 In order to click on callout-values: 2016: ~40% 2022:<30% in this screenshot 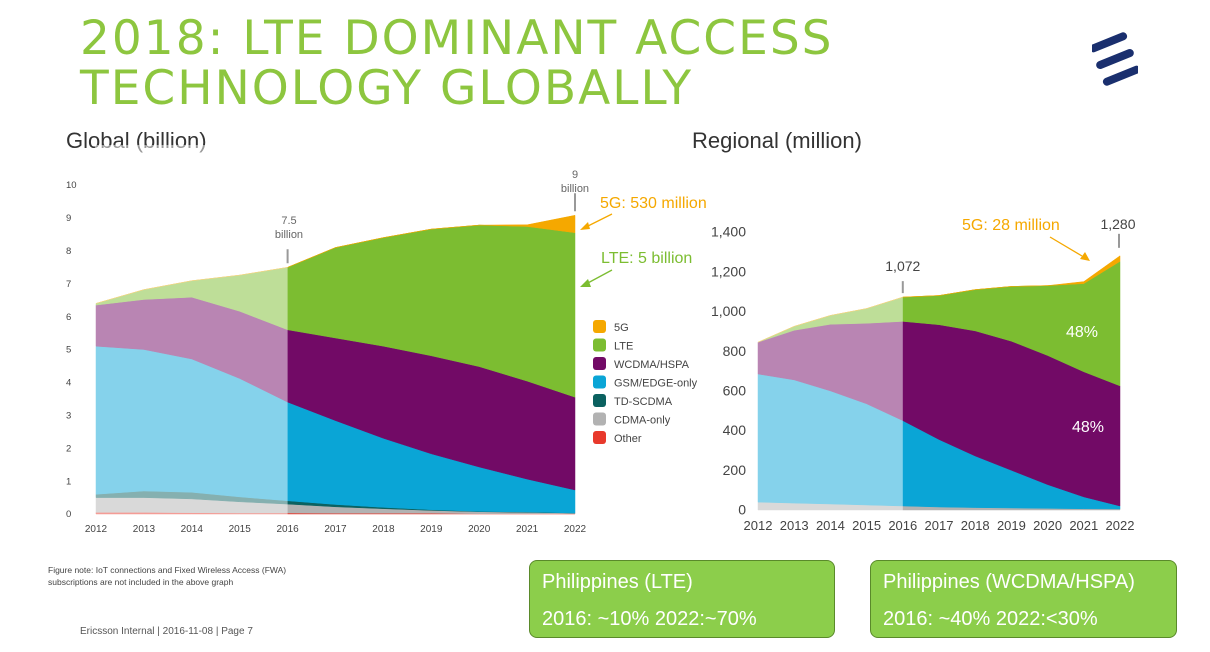, I will do `click(990, 619)`.